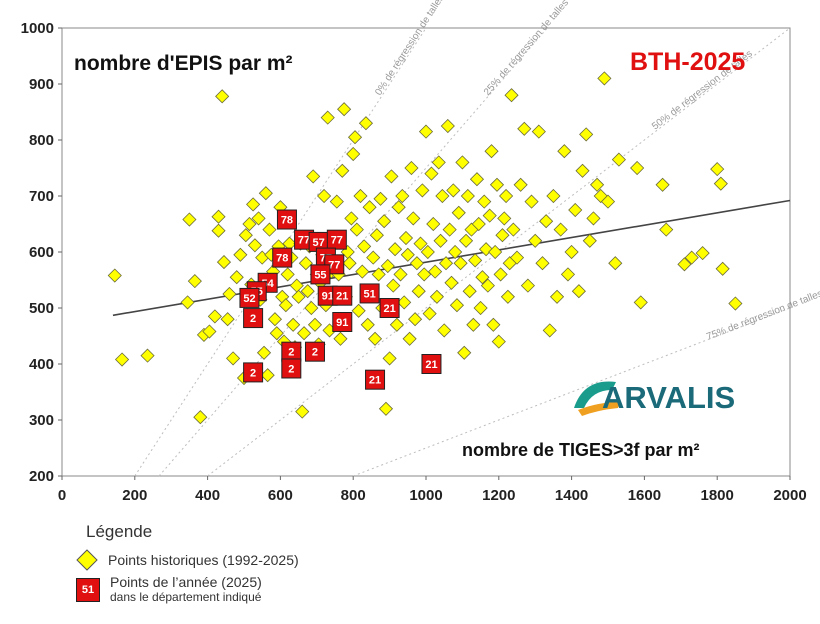 This screenshot has height=624, width=820. I want to click on y-axis: 200 300 400 500 600 700 800 900 1000, so click(41, 252).